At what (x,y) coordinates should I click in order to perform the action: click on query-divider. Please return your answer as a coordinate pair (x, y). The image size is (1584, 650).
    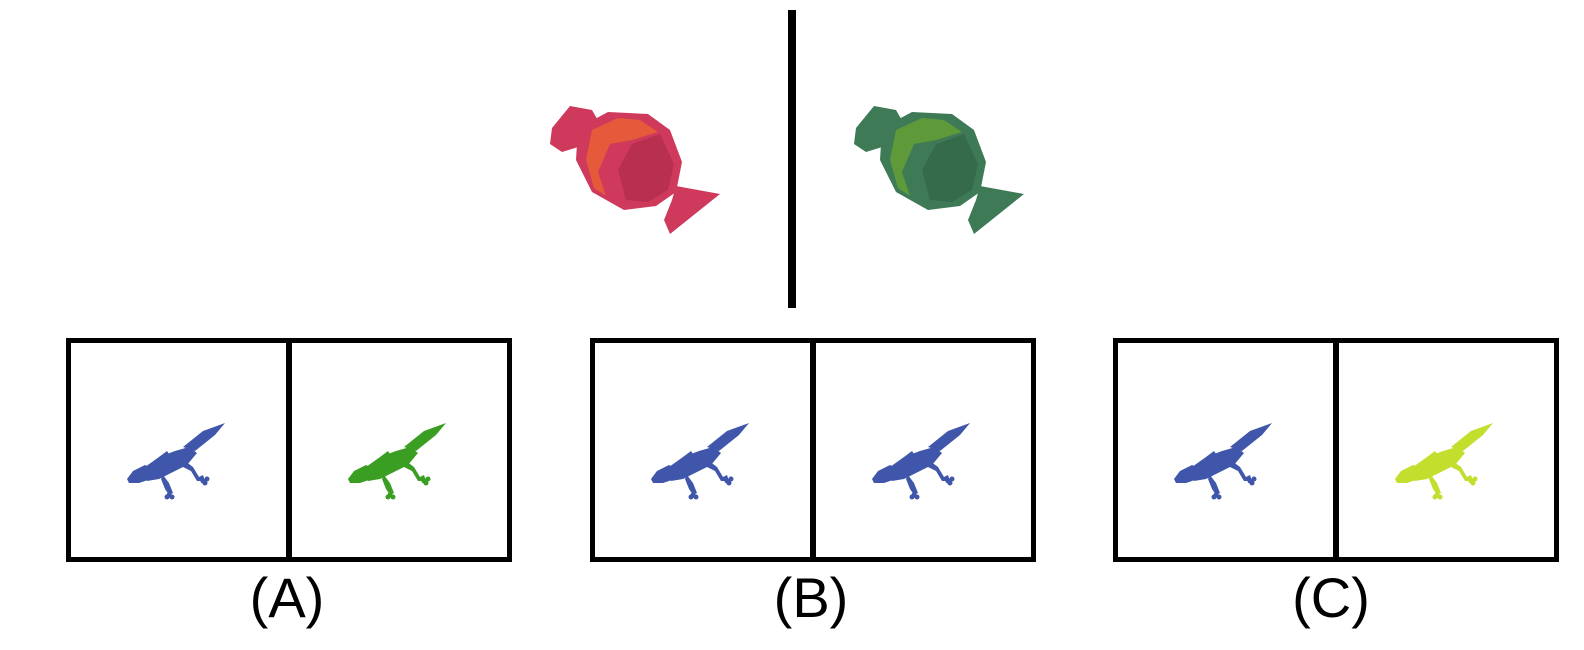
    Looking at the image, I should click on (792, 159).